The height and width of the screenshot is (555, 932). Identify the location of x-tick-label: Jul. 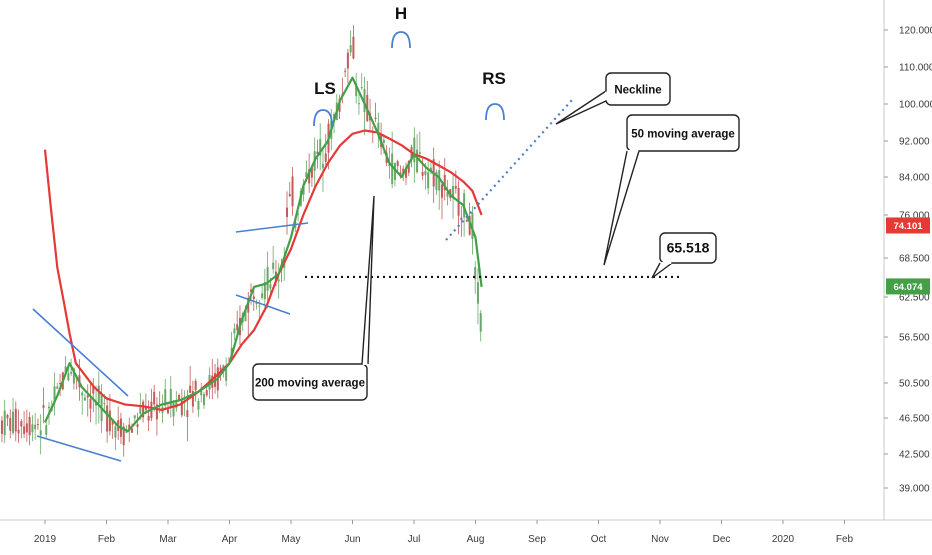
(414, 539).